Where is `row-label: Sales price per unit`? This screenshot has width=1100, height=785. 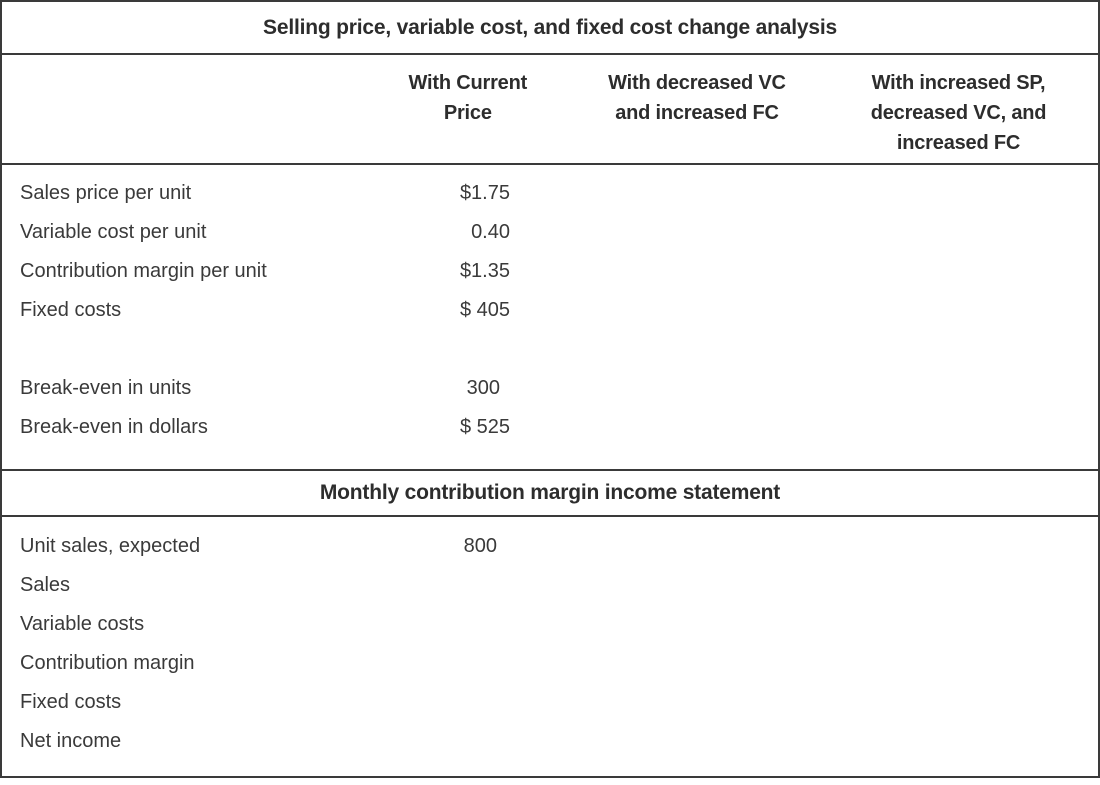
row-label: Sales price per unit is located at coordinates (106, 193).